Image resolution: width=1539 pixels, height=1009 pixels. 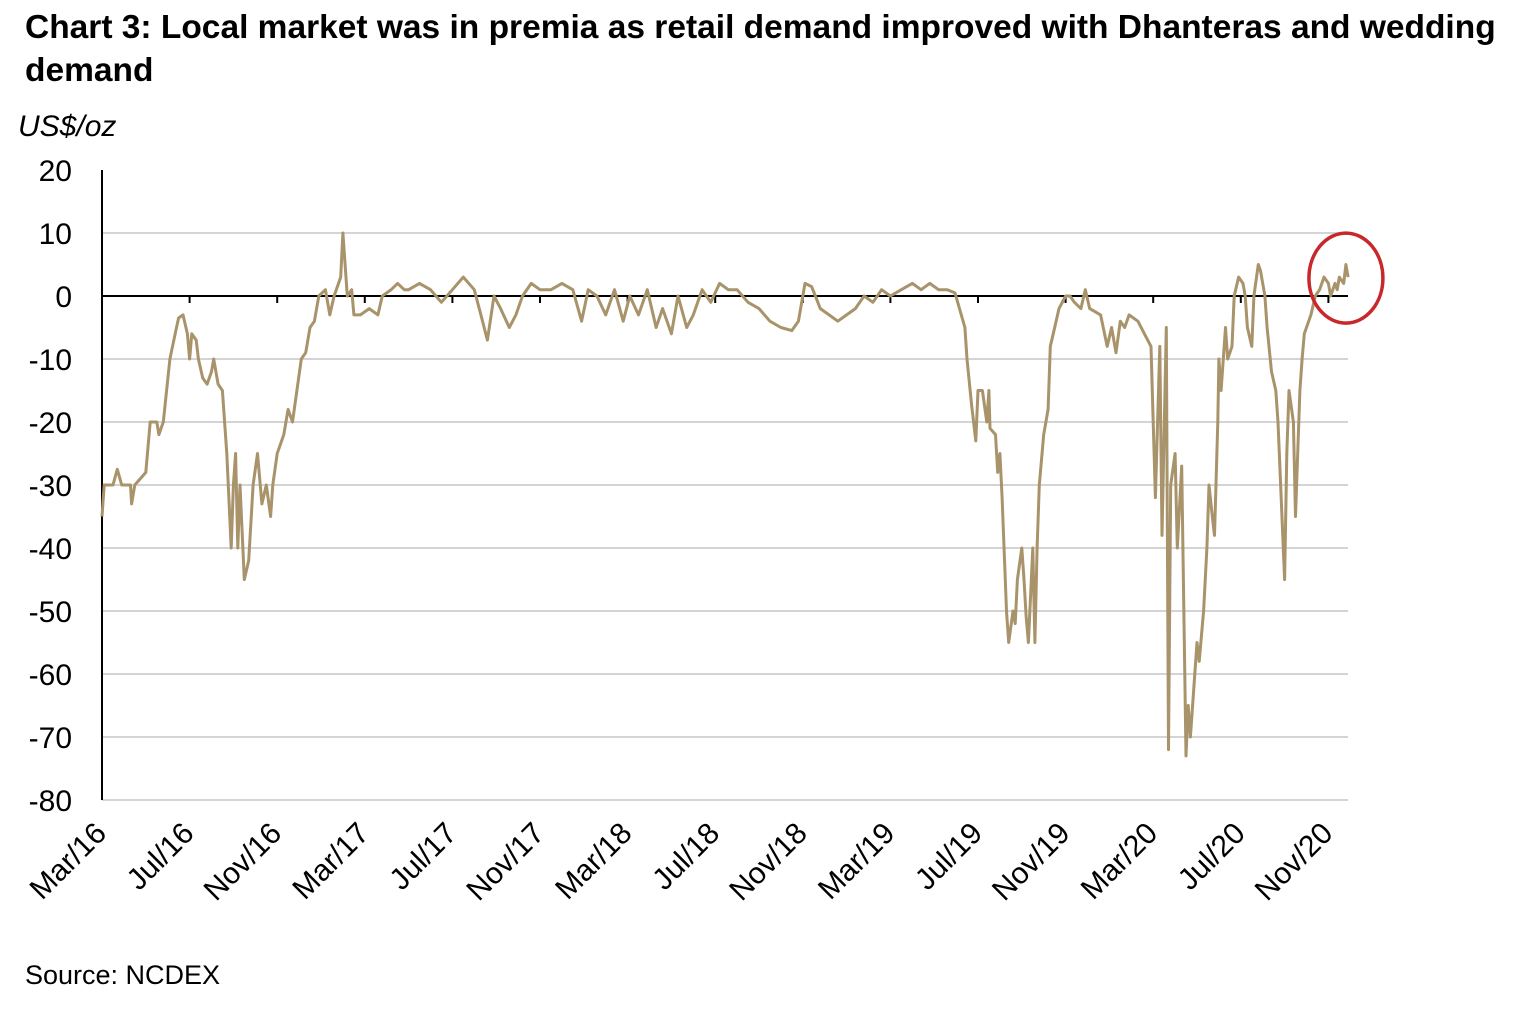 What do you see at coordinates (50, 360) in the screenshot?
I see `y-tick-label: -10` at bounding box center [50, 360].